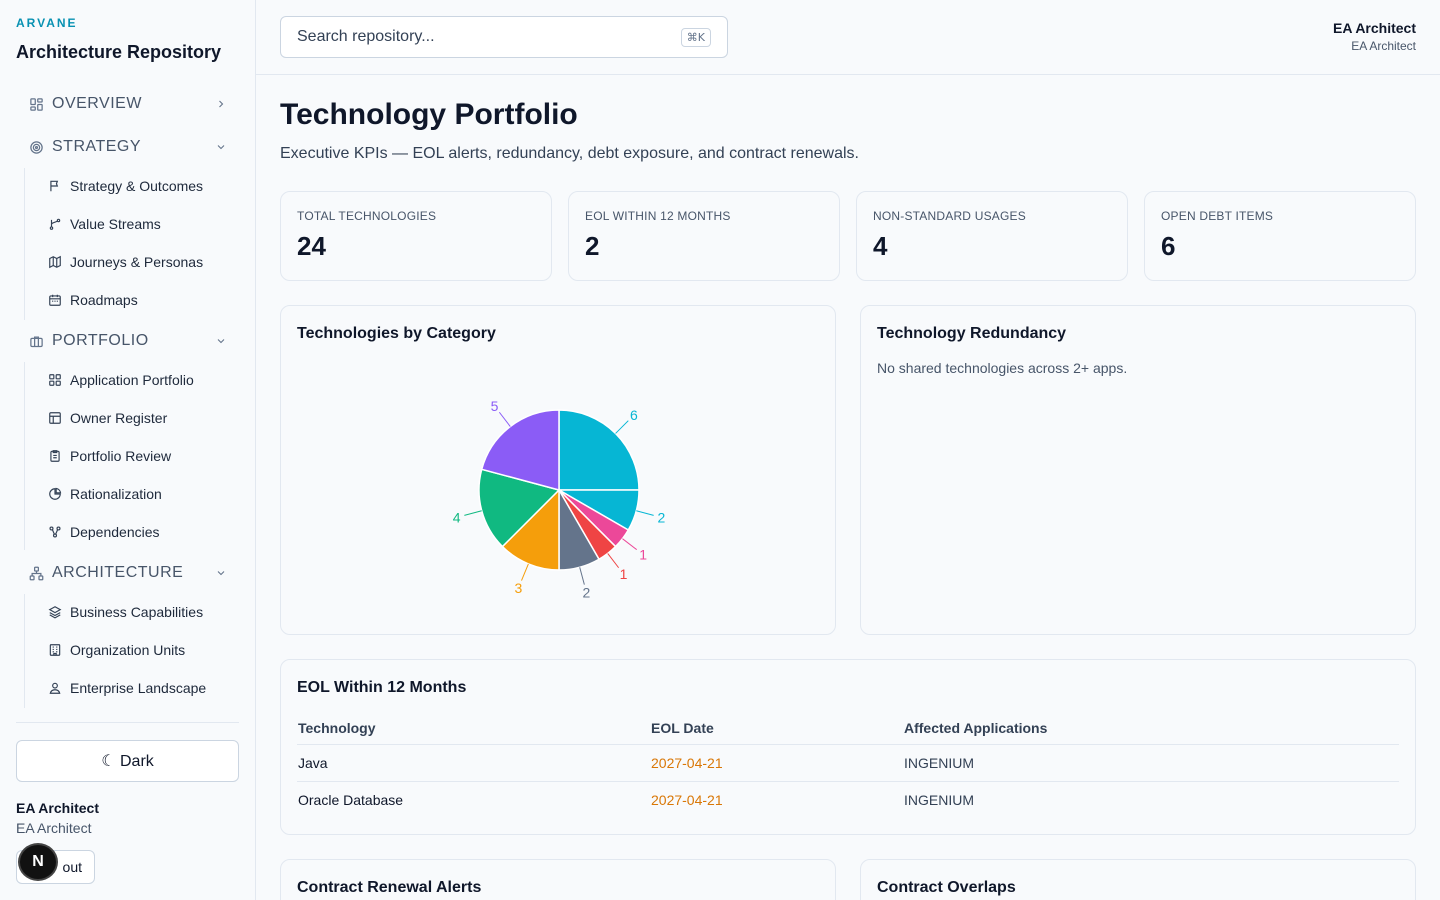 This screenshot has width=1440, height=900. I want to click on sidebar-item-enterprise-landscape: Enterprise Landscape, so click(140, 688).